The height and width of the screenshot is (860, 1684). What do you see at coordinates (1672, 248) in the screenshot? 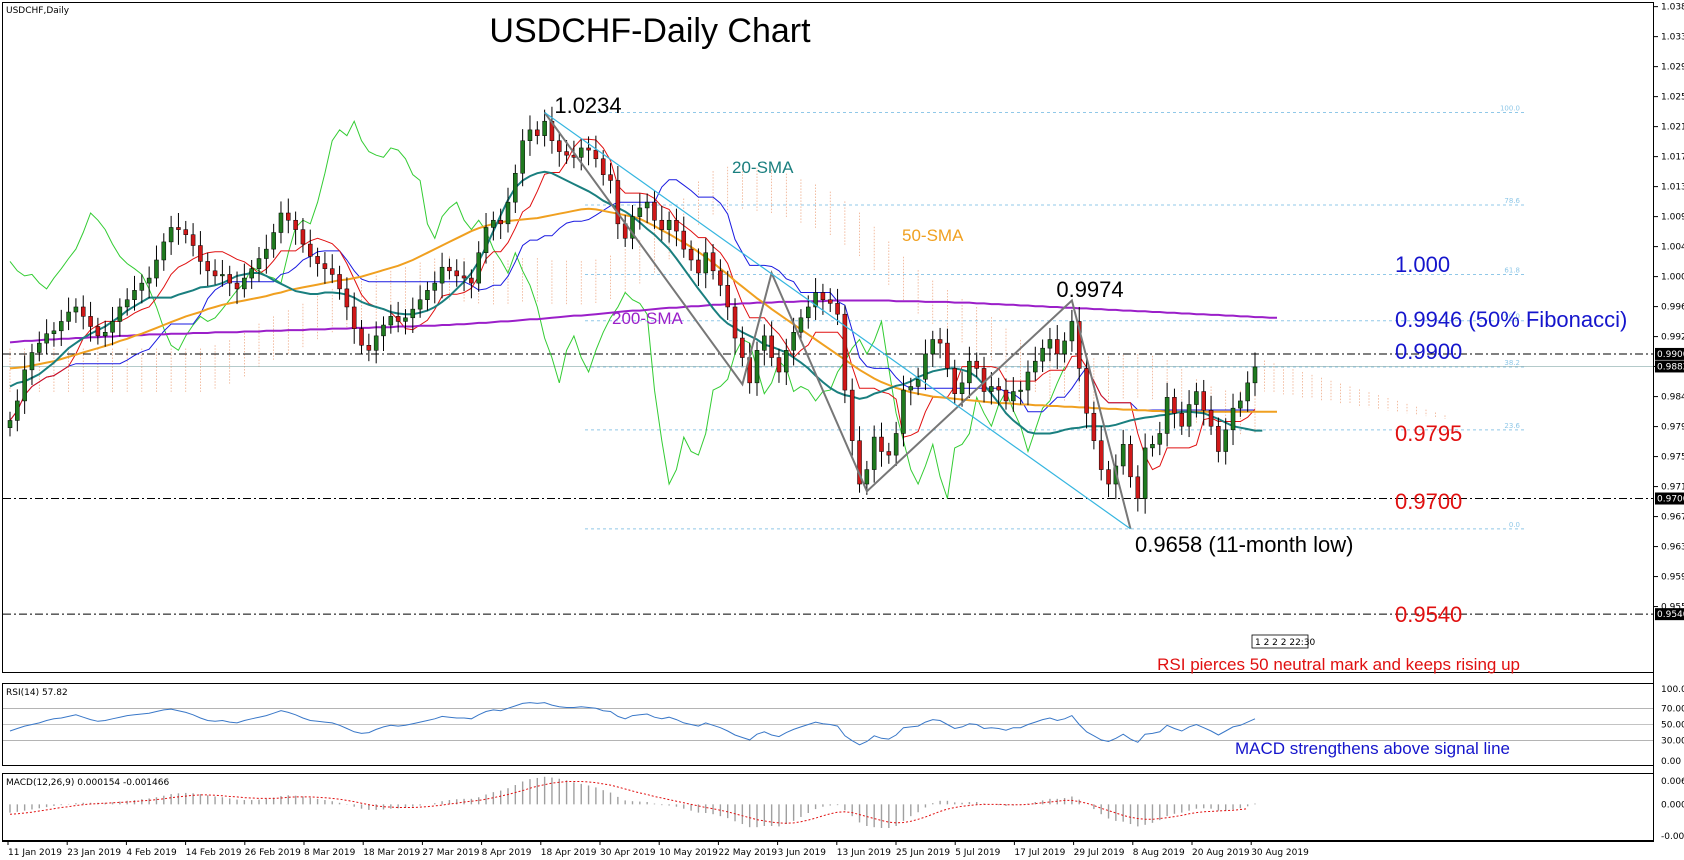
I see `price-tick-label: 1.00485` at bounding box center [1672, 248].